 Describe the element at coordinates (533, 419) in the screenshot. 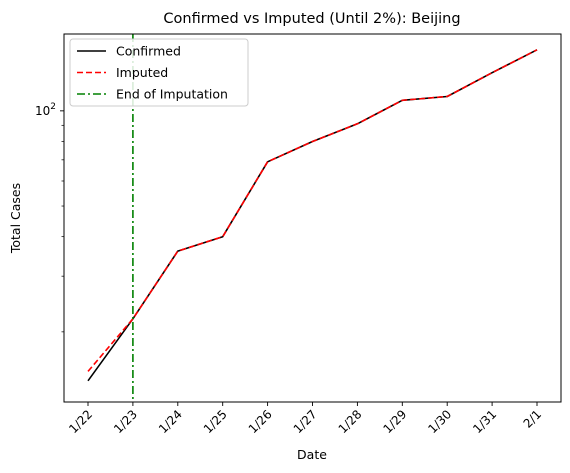

I see `x-tick-label: 2/1` at that location.